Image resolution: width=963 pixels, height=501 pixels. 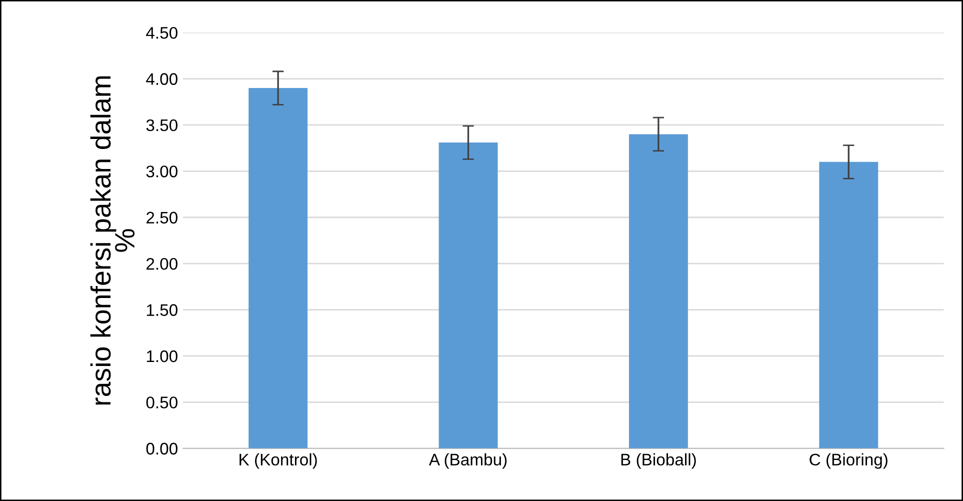 What do you see at coordinates (162, 32) in the screenshot?
I see `y-tick-label: 4.50` at bounding box center [162, 32].